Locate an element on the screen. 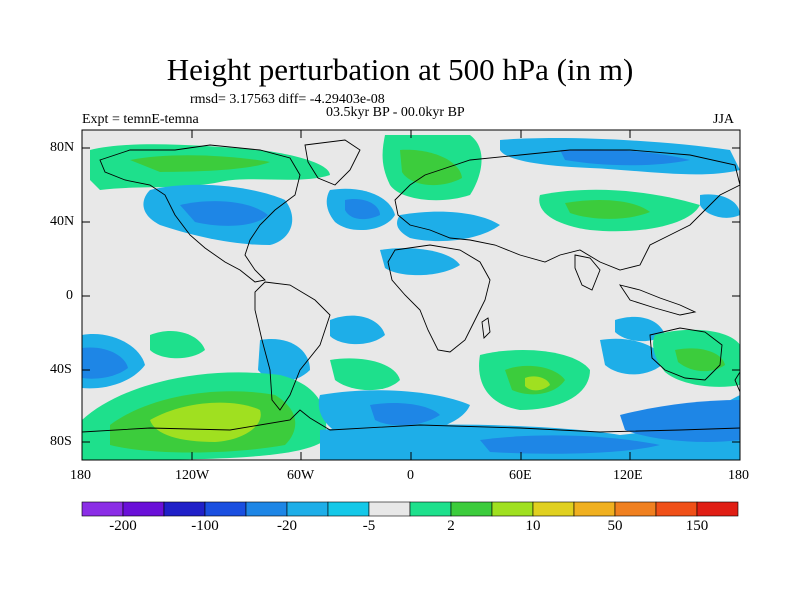  colorbar-label: -200 is located at coordinates (123, 526).